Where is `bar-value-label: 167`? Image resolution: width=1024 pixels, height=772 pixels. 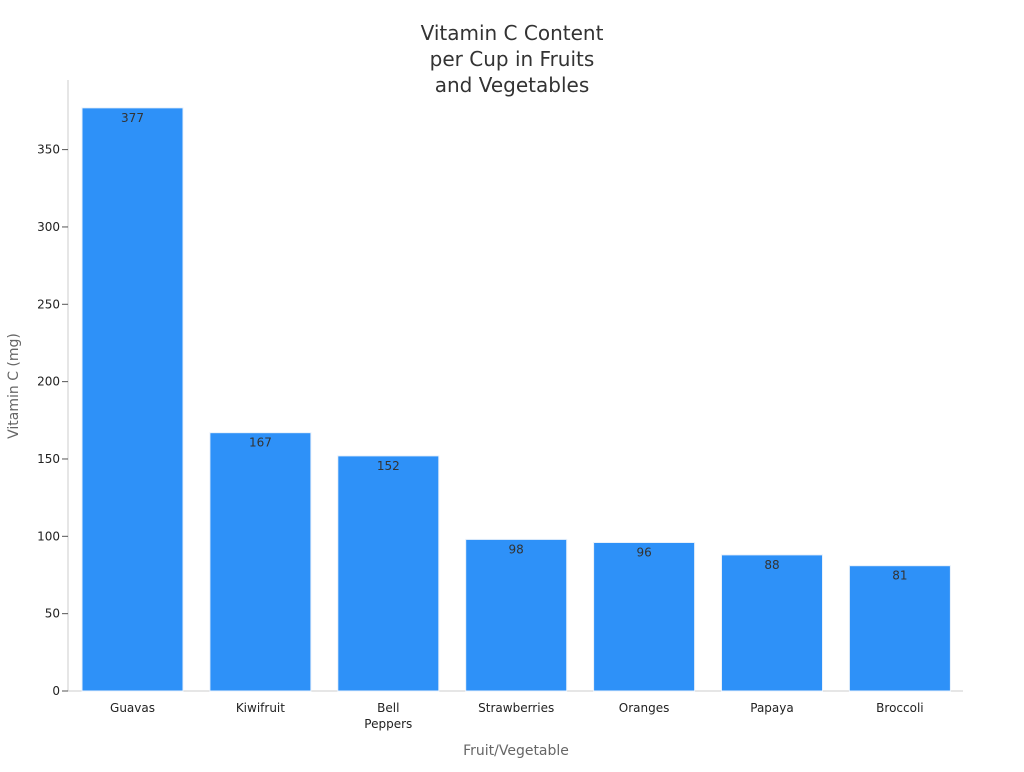
bar-value-label: 167 is located at coordinates (260, 443).